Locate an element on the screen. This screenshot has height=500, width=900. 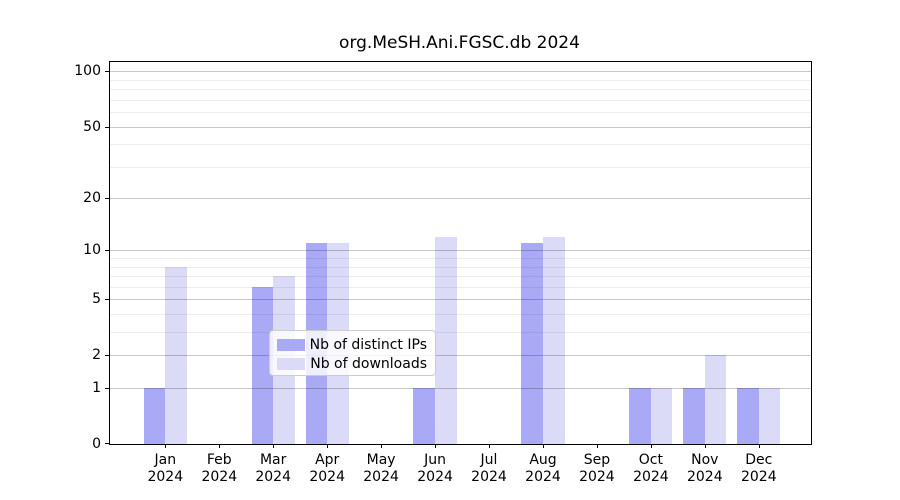
legend-label-distinct-ips: Nb of distinct IPs is located at coordinates (368, 345).